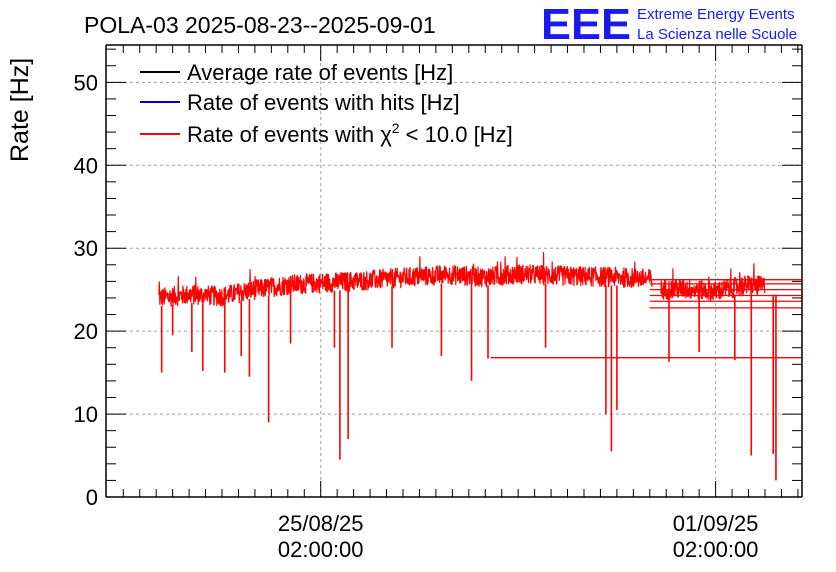  I want to click on x-tick-label-time-0: 02:00:00, so click(321, 549).